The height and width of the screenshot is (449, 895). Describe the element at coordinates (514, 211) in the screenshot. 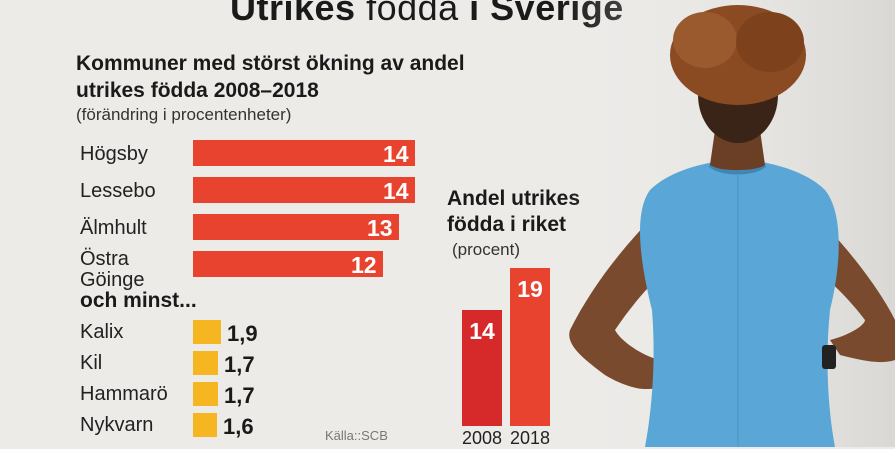

I see `right-chart-title-text: Andel utrikes födda i riket` at that location.